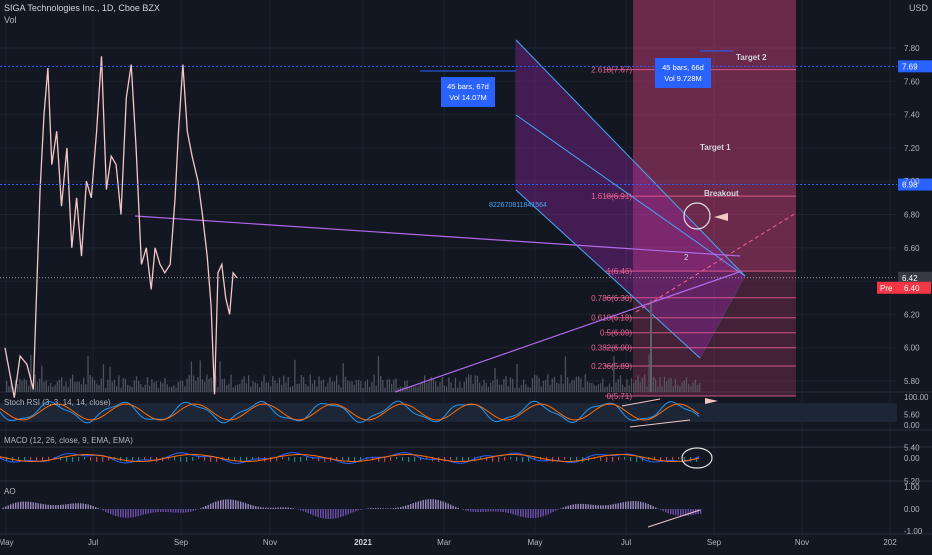 The width and height of the screenshot is (932, 555). Describe the element at coordinates (912, 414) in the screenshot. I see `y-tick-11: 5.60` at that location.